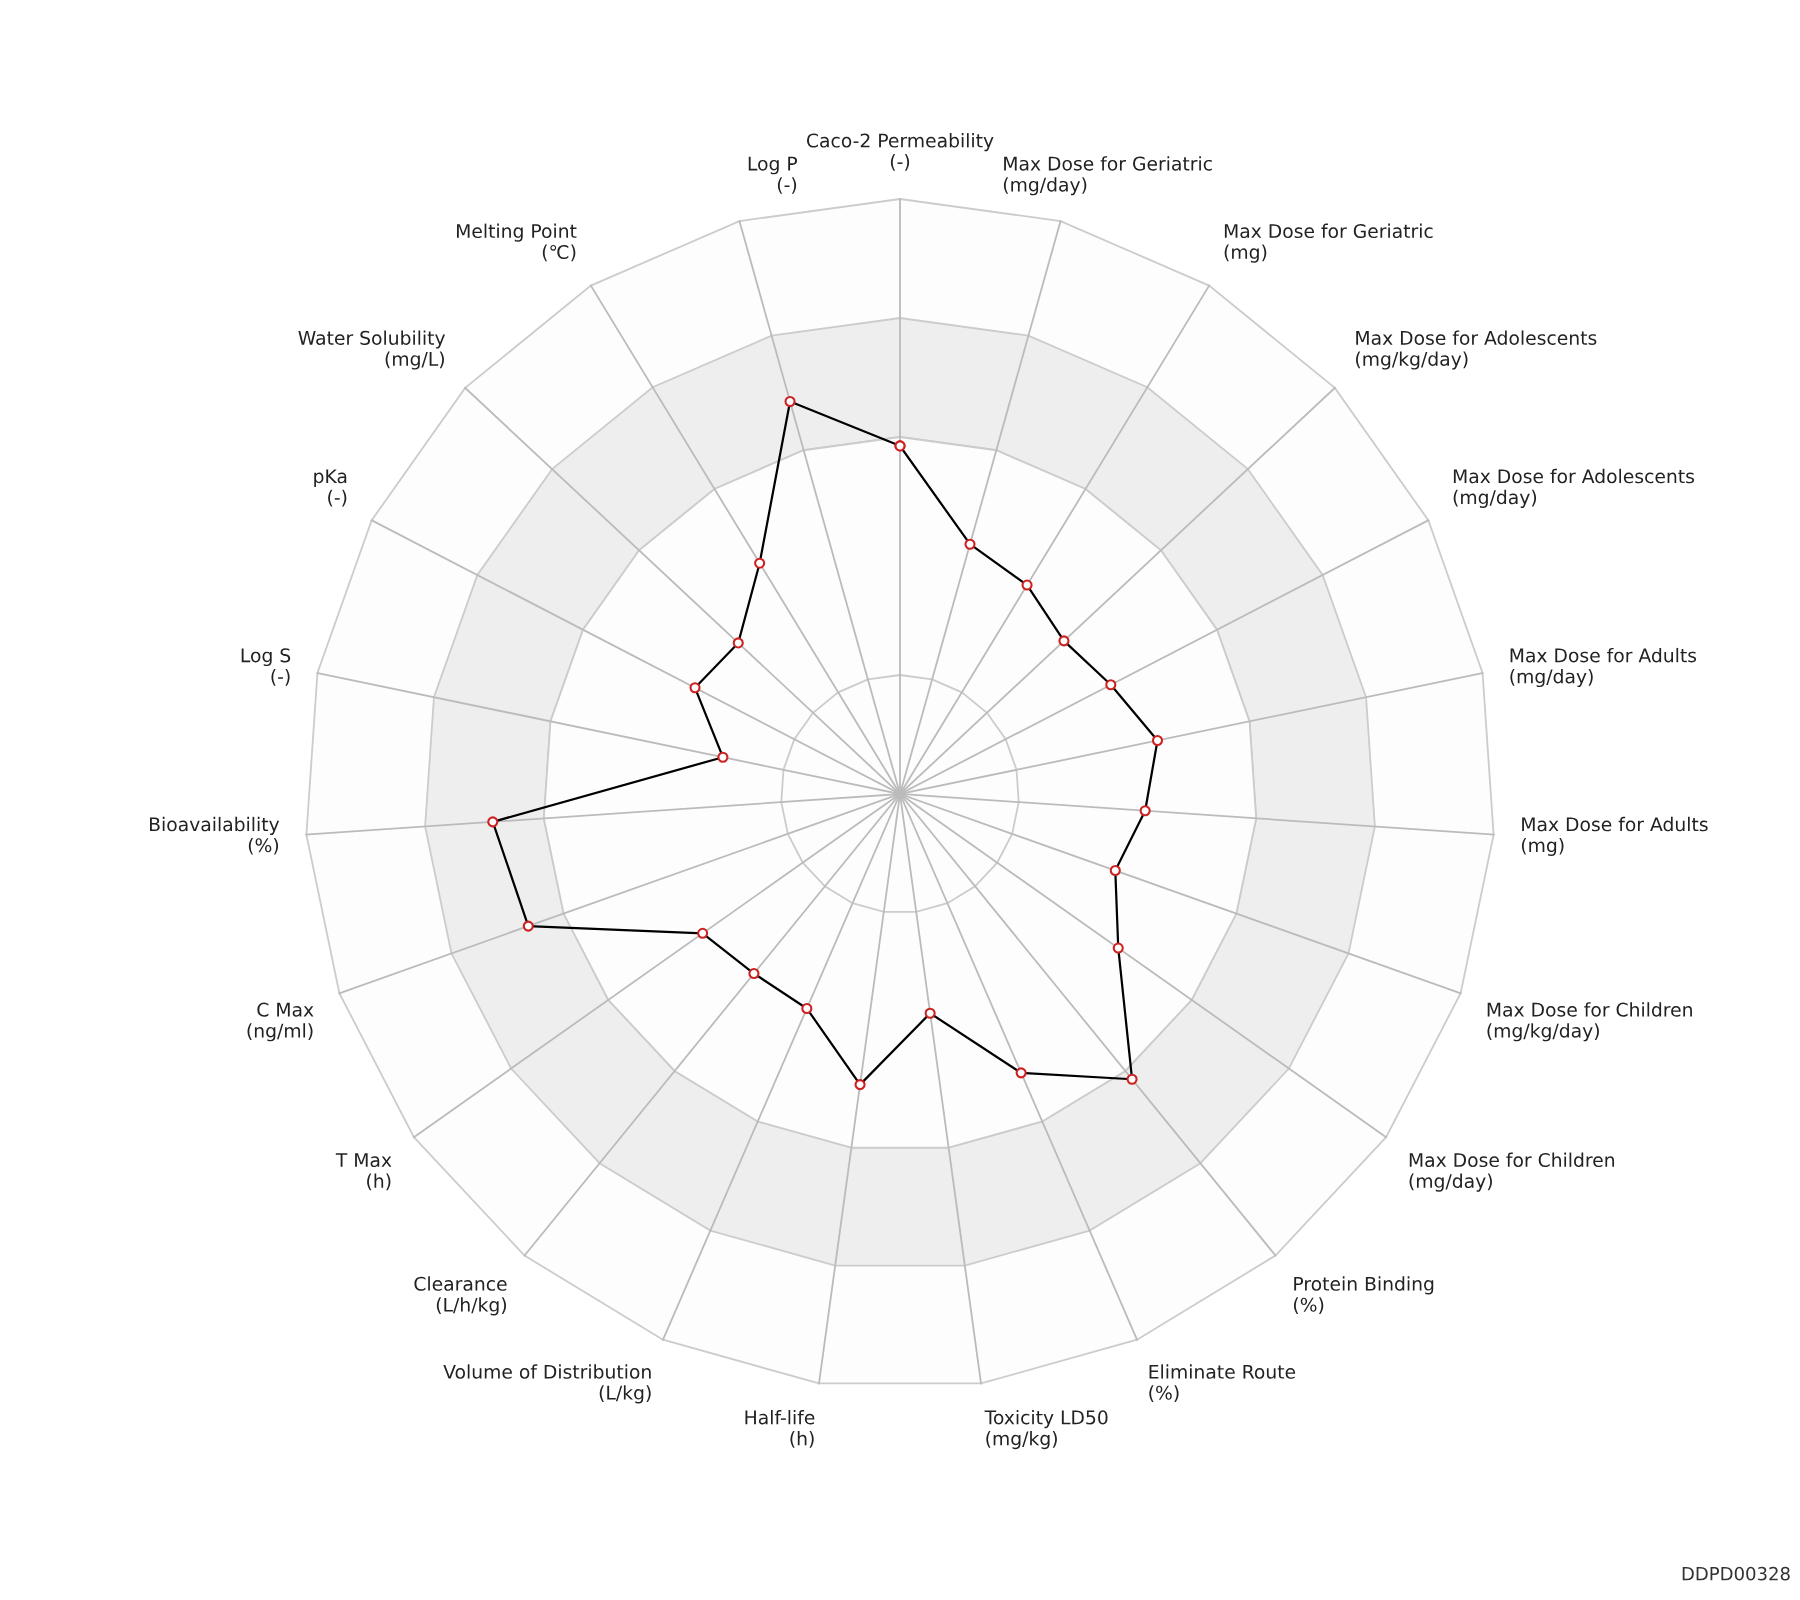 This screenshot has height=1600, width=1800. I want to click on spoke-label: Half-life (h), so click(780, 1428).